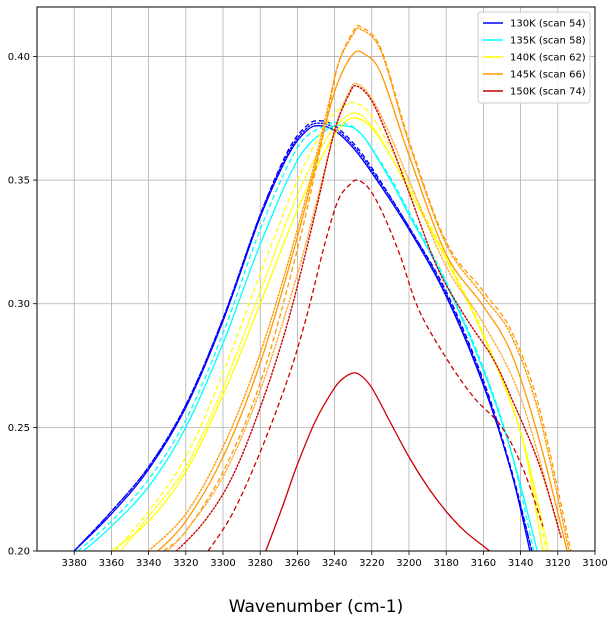 The height and width of the screenshot is (623, 614). I want to click on x-tick-label: 3260, so click(297, 563).